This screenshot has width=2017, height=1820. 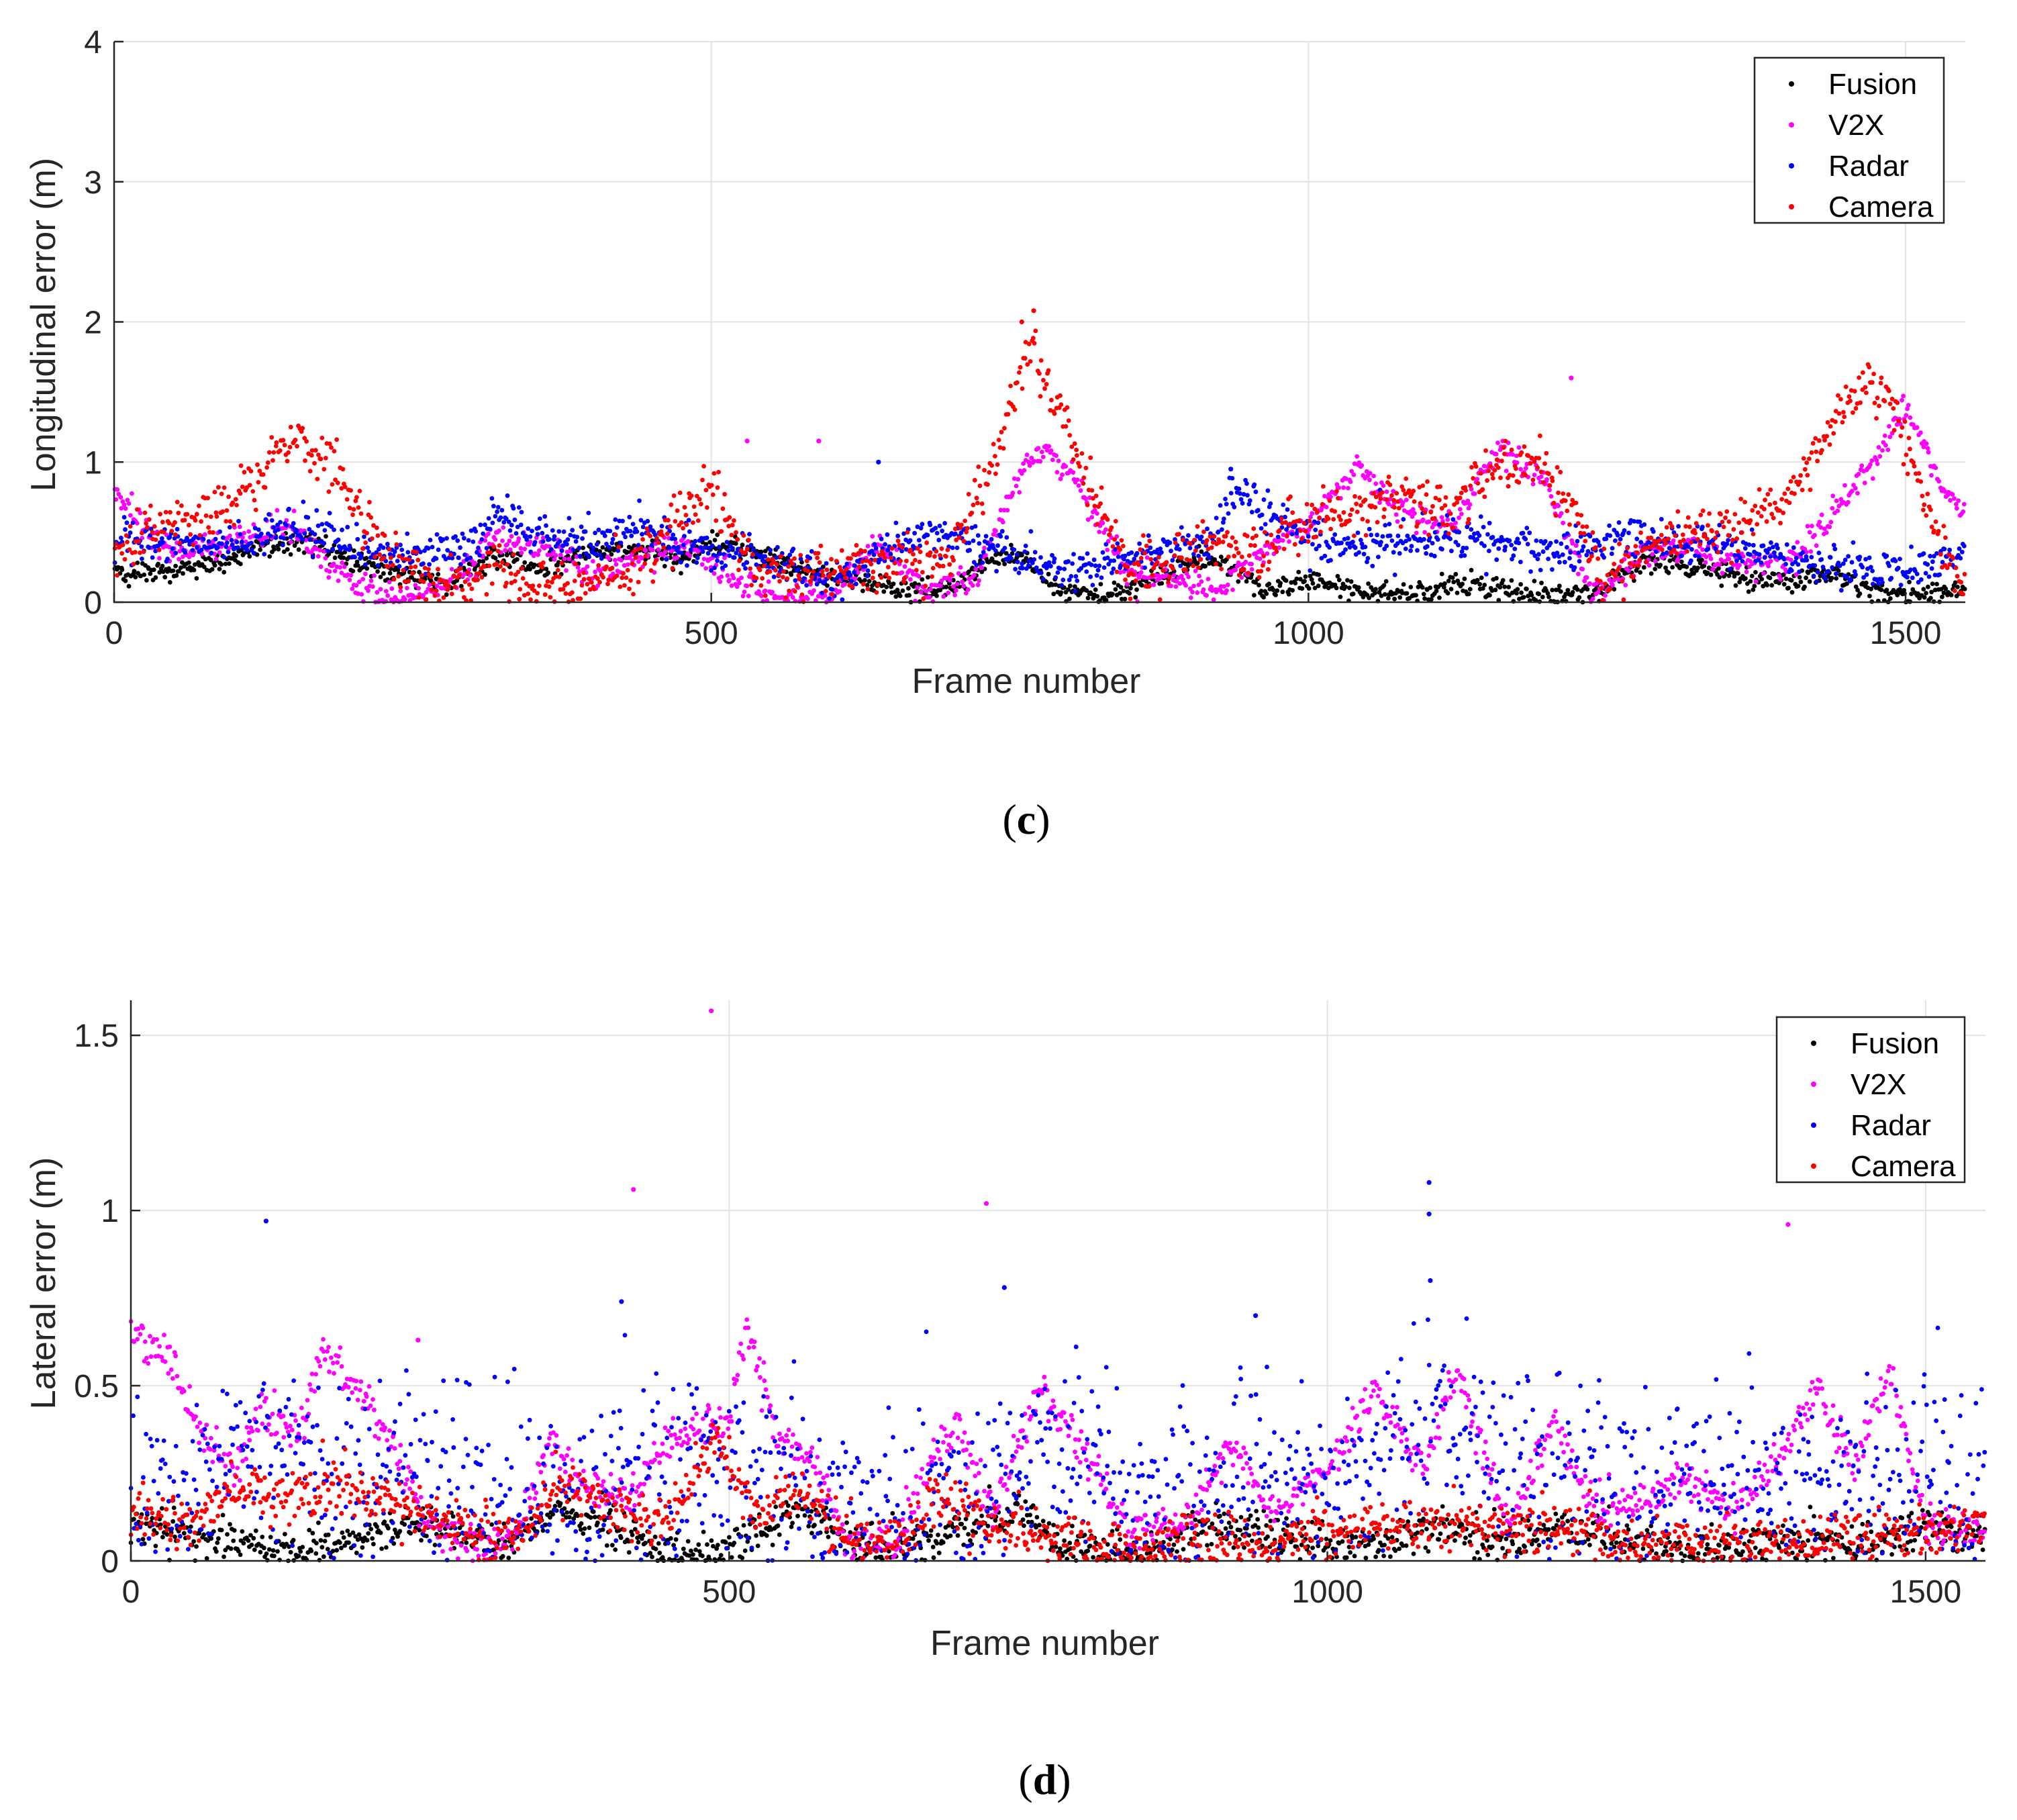 What do you see at coordinates (747, 441) in the screenshot?
I see `data-point-outlier` at bounding box center [747, 441].